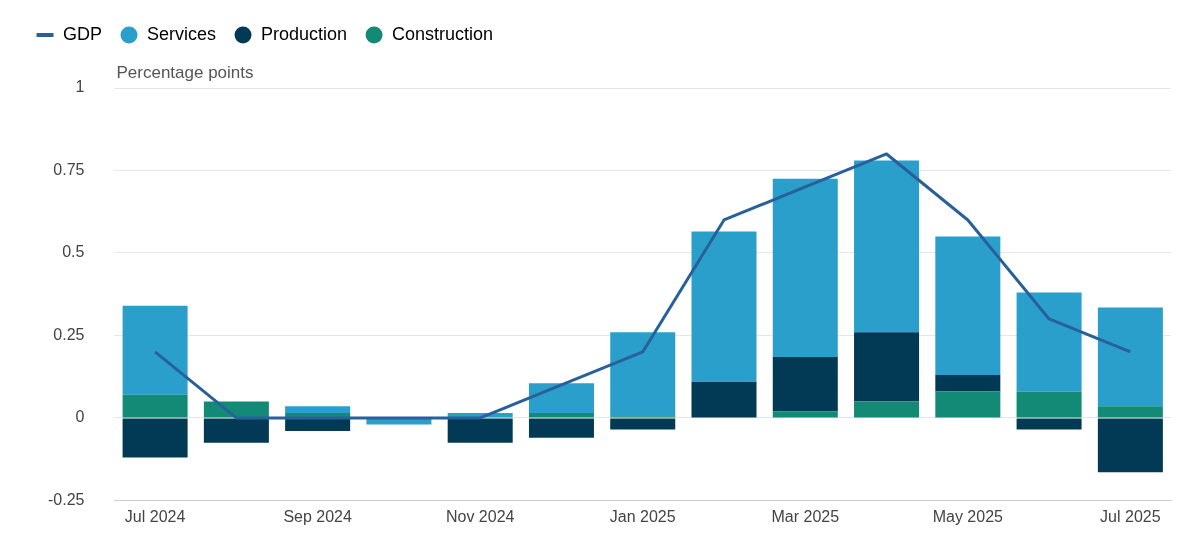 The width and height of the screenshot is (1189, 548). Describe the element at coordinates (642, 517) in the screenshot. I see `x-tick-label: Jan 2025` at that location.